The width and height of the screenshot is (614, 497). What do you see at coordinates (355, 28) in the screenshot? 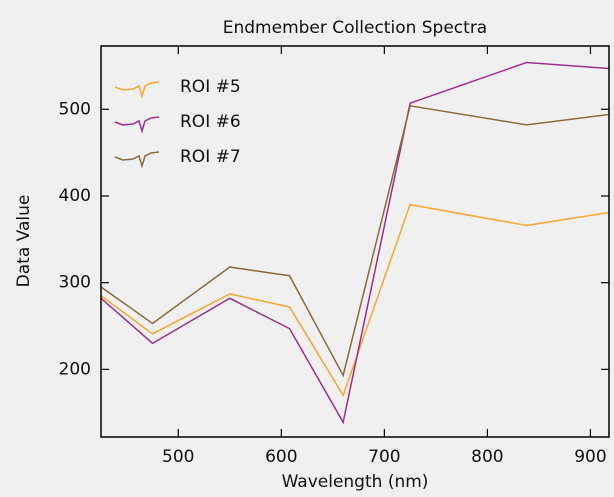
I see `chart-title: Endmember Collection Spectra` at bounding box center [355, 28].